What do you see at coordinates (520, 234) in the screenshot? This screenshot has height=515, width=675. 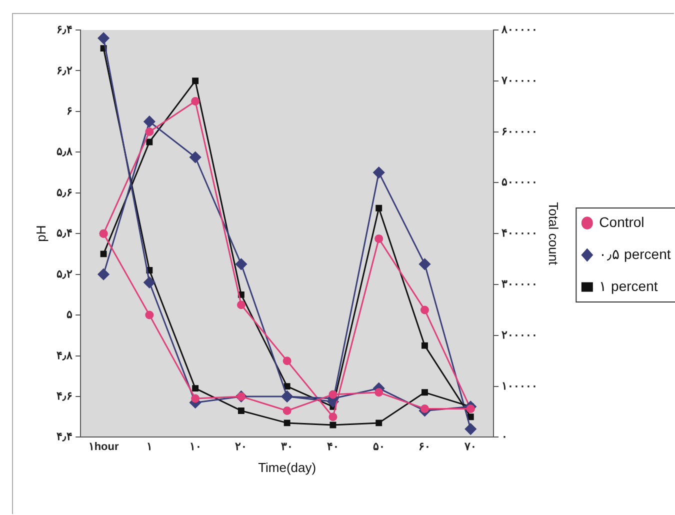 I see `y2-tick-label: ۴۰۰۰۰۰` at bounding box center [520, 234].